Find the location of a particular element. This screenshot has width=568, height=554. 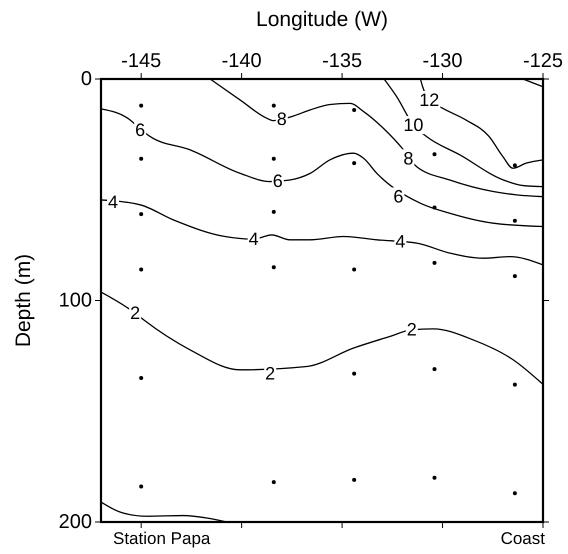

y-tick-label: 0 is located at coordinates (86, 79).